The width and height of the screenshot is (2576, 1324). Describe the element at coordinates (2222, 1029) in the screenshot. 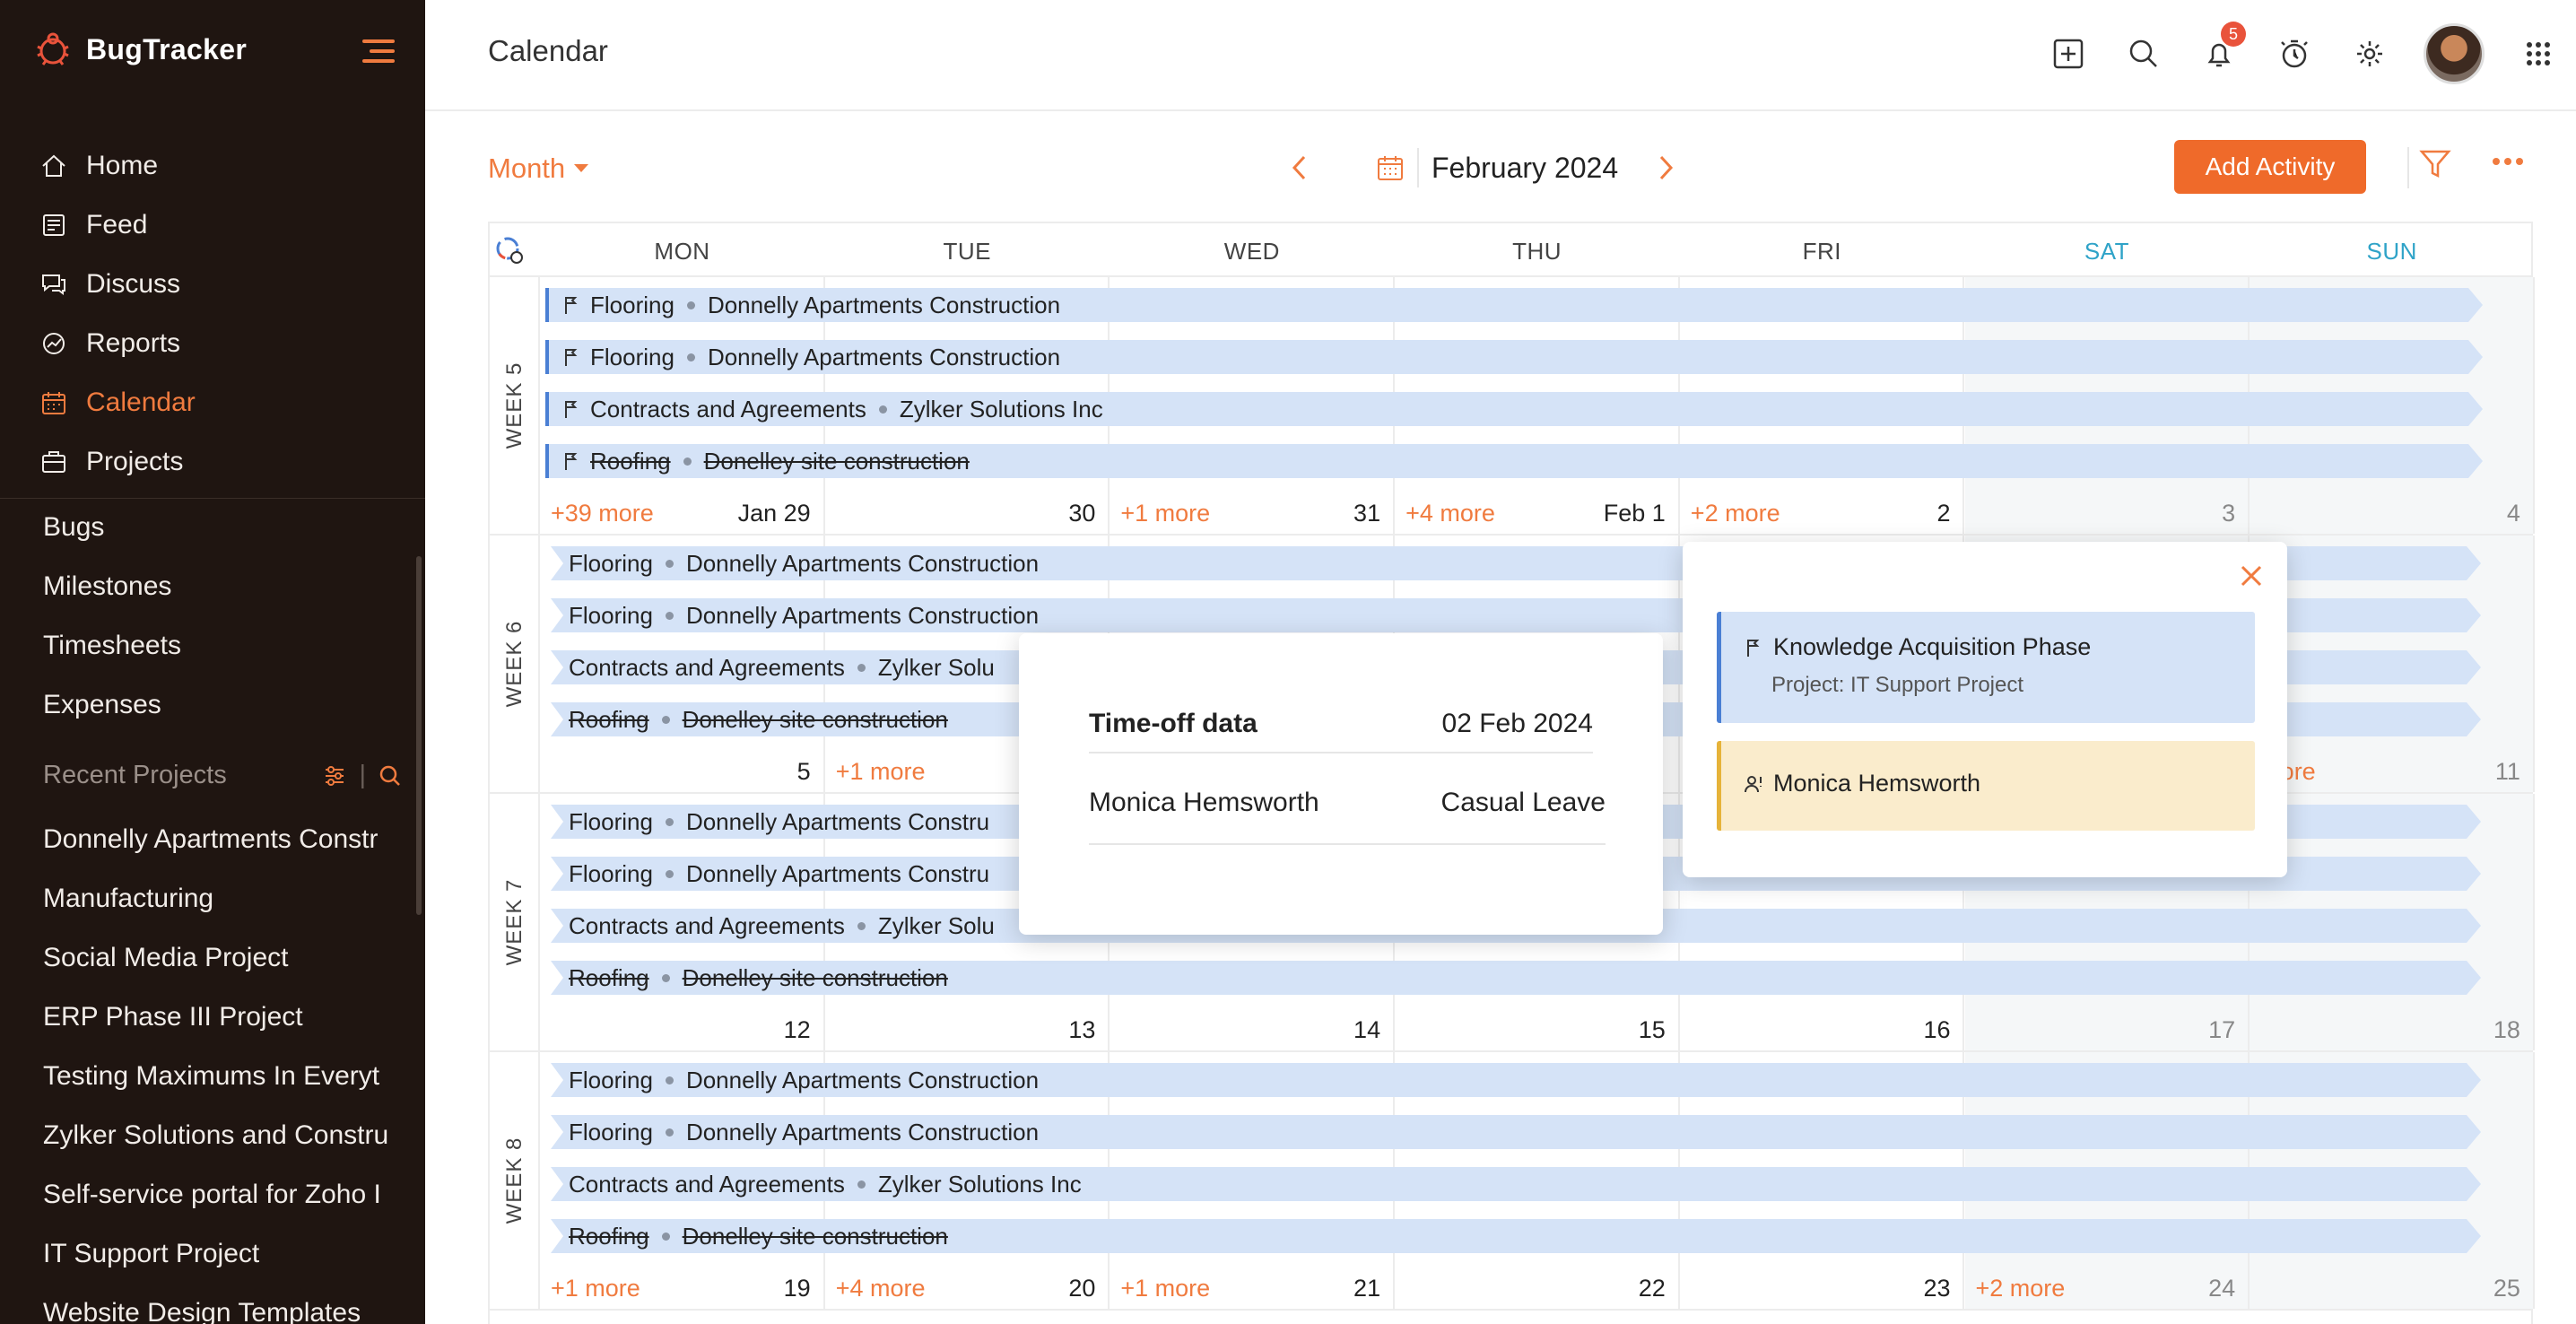

I see `day-number: 17` at that location.